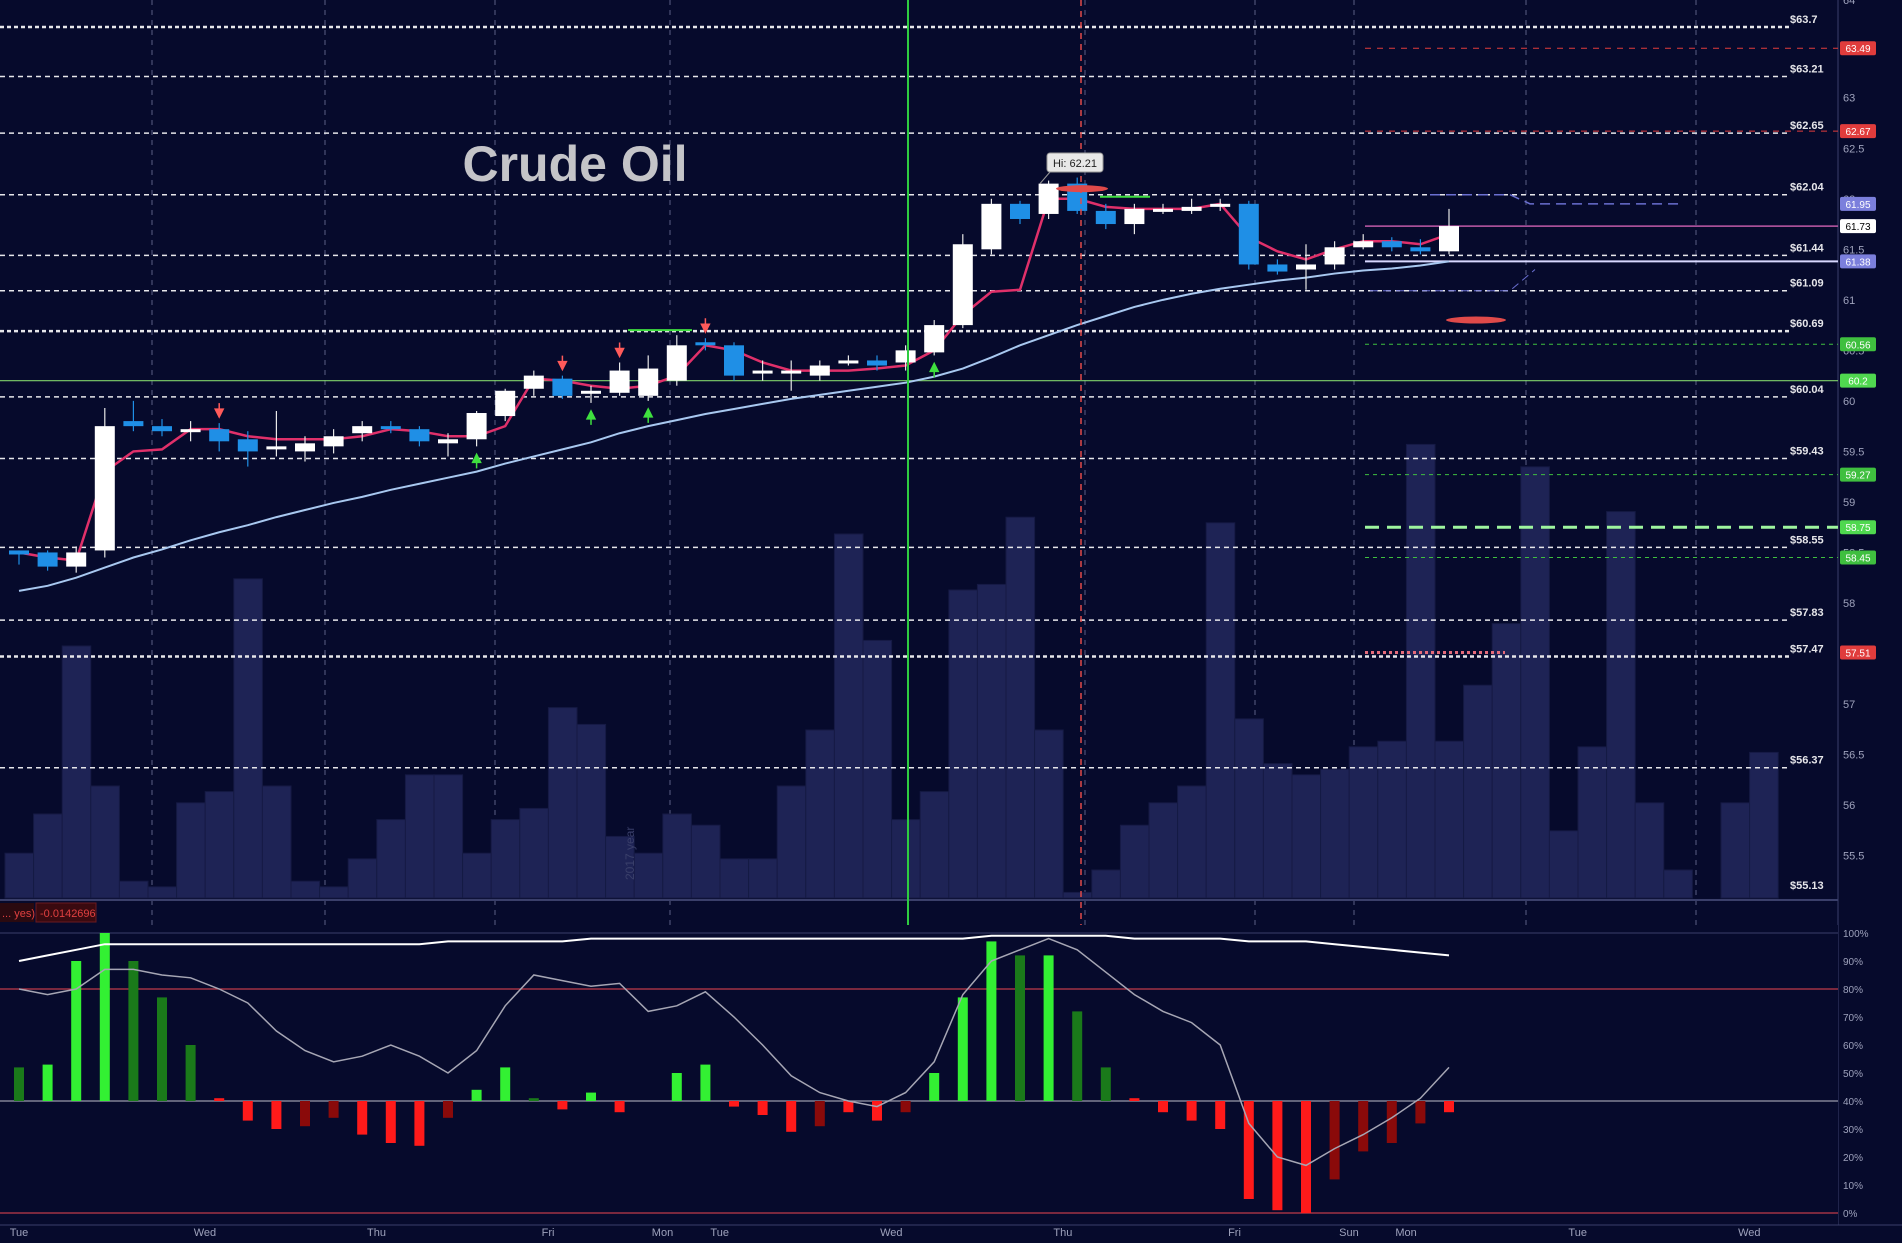 The image size is (1902, 1243). What do you see at coordinates (1749, 1232) in the screenshot?
I see `time-label-12: Wed` at bounding box center [1749, 1232].